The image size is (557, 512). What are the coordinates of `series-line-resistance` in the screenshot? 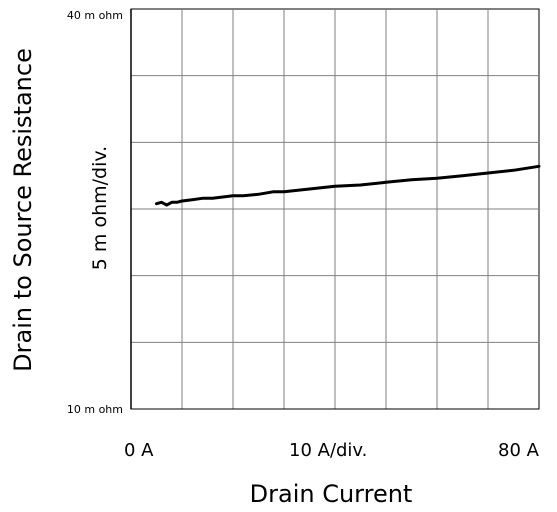 It's located at (348, 185).